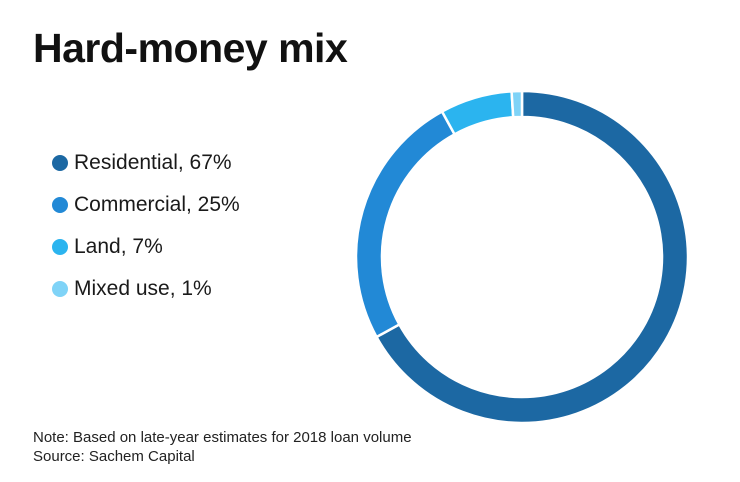 The height and width of the screenshot is (482, 740). What do you see at coordinates (118, 246) in the screenshot?
I see `legend-label-land: Land, 7%` at bounding box center [118, 246].